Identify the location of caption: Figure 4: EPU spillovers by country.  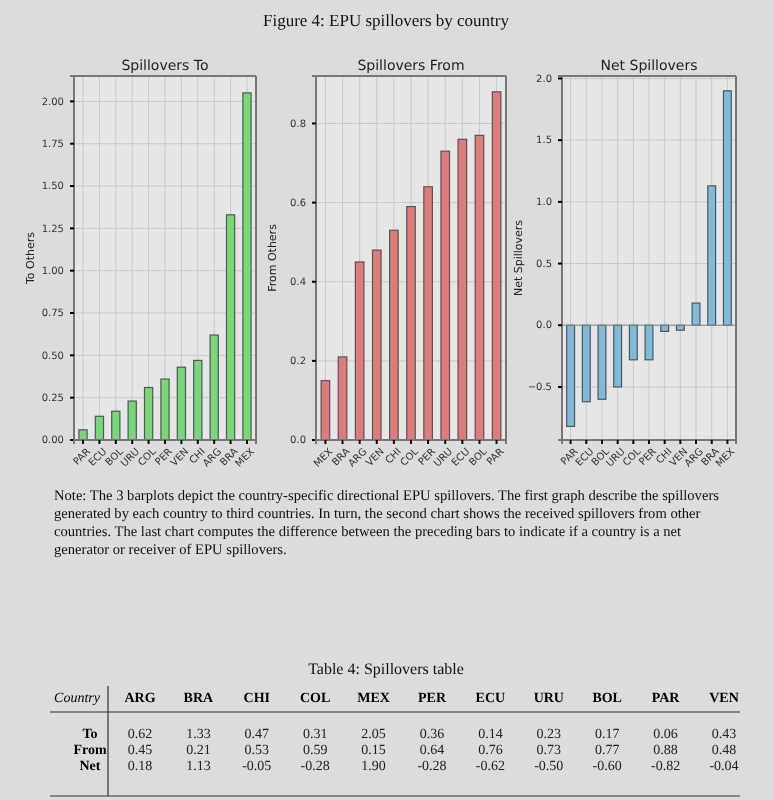
(386, 20).